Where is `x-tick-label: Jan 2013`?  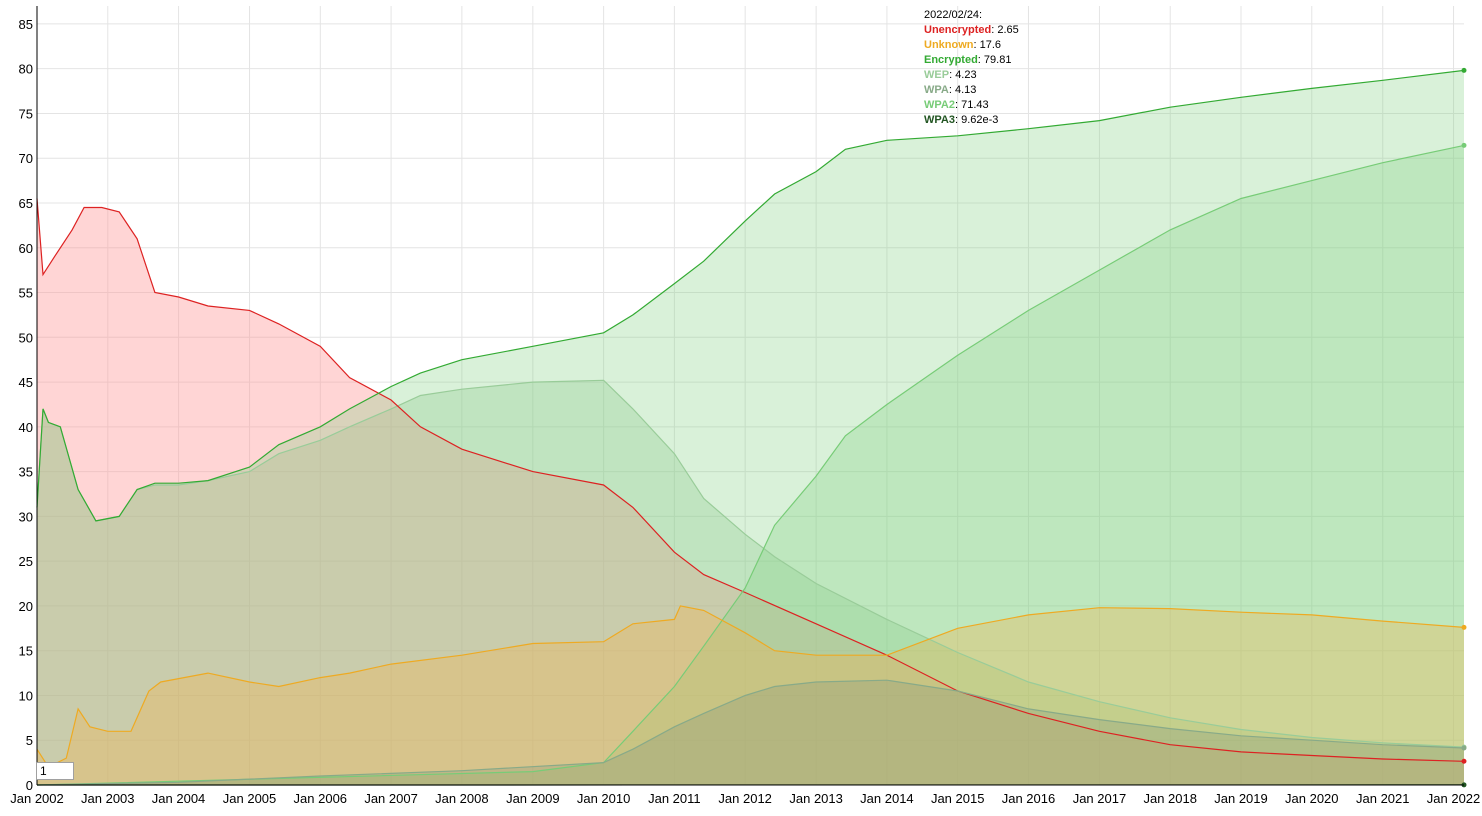
x-tick-label: Jan 2013 is located at coordinates (816, 798).